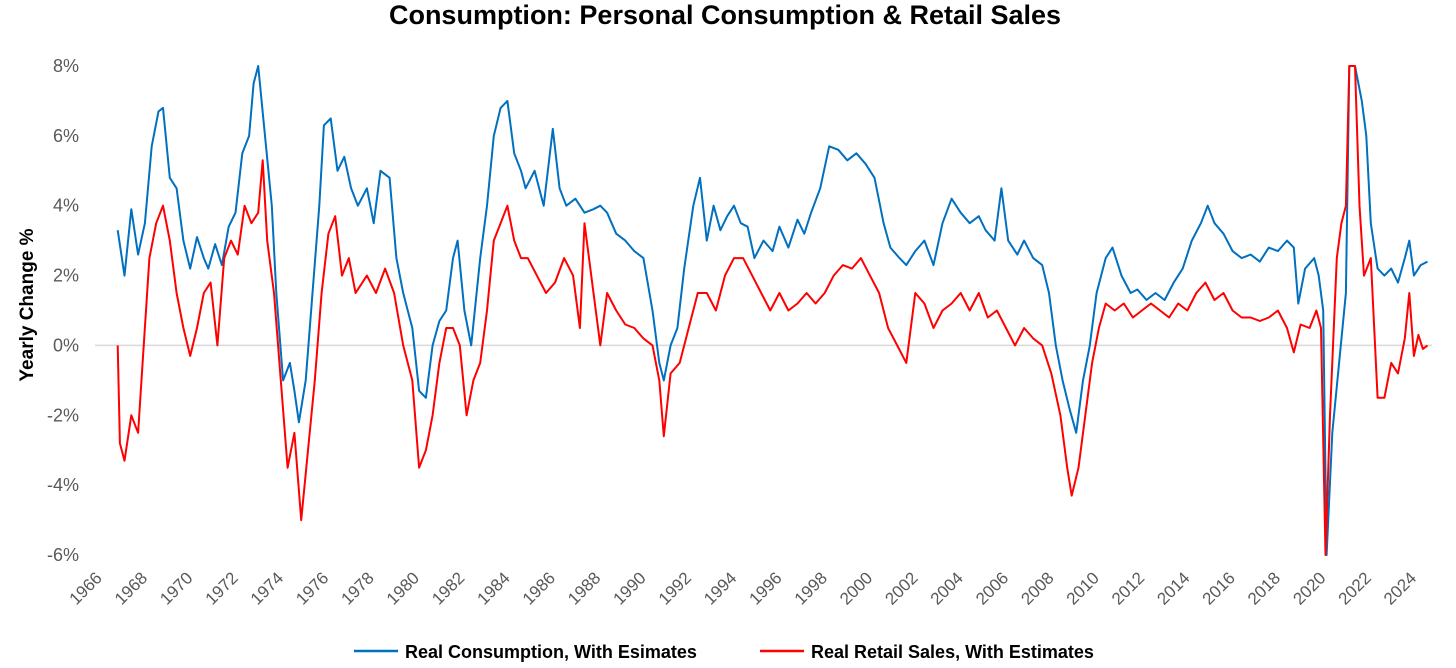 Image resolution: width=1456 pixels, height=668 pixels. Describe the element at coordinates (901, 588) in the screenshot. I see `x-tick-label: 2002` at that location.